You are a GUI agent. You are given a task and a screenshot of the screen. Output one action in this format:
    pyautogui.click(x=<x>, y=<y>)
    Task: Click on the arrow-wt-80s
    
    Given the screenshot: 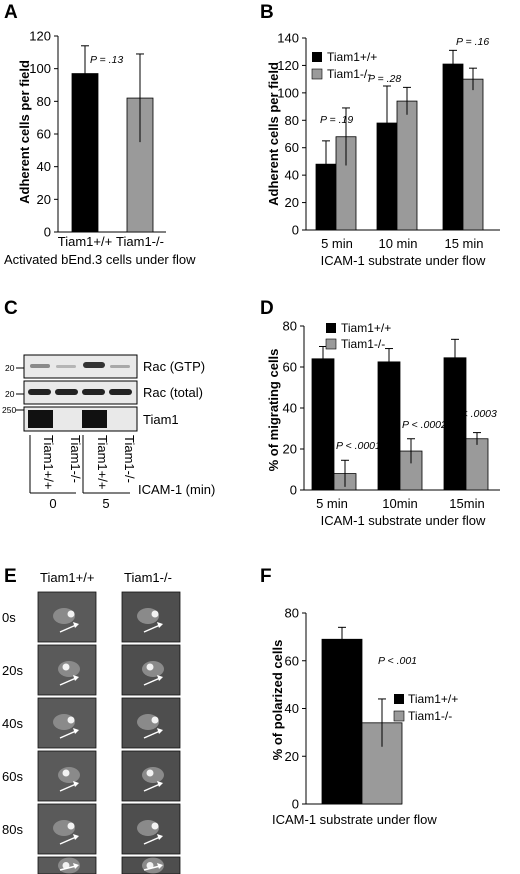 What is the action you would take?
    pyautogui.click(x=68, y=840)
    